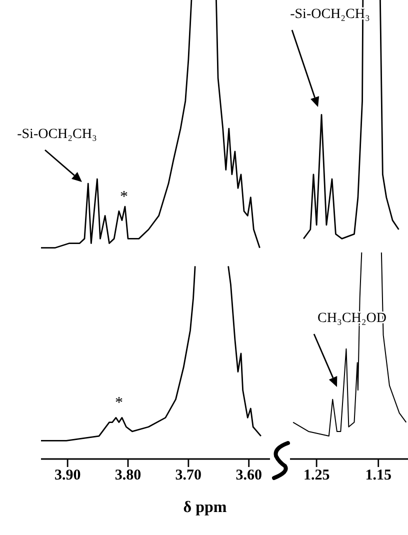 This screenshot has width=408, height=535. I want to click on x-tick-label: 1.25, so click(316, 476).